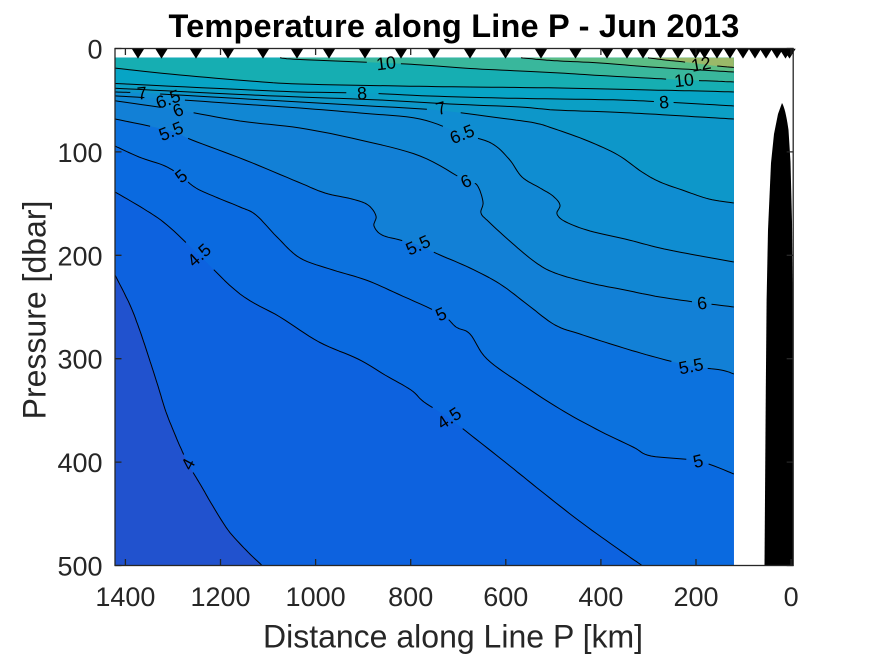 This screenshot has height=656, width=875. I want to click on svg-text:Temperature along Line P - Jun: Temperature along Line P - Jun 2013, so click(453, 26).